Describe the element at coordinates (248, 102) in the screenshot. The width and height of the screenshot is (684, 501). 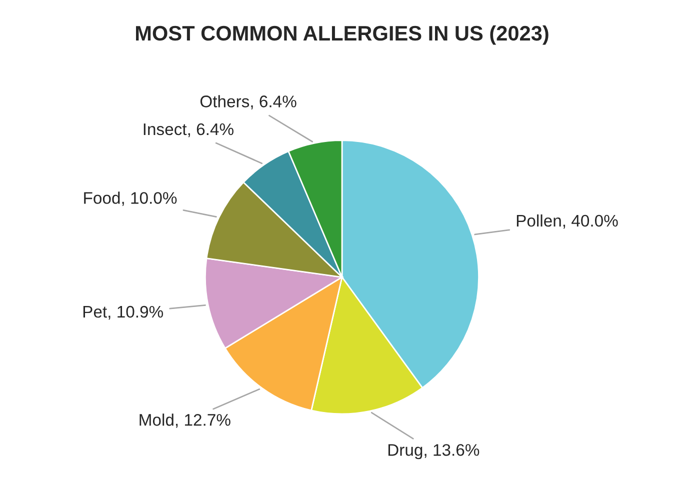
I see `slice-label: Others, 6.4%` at that location.